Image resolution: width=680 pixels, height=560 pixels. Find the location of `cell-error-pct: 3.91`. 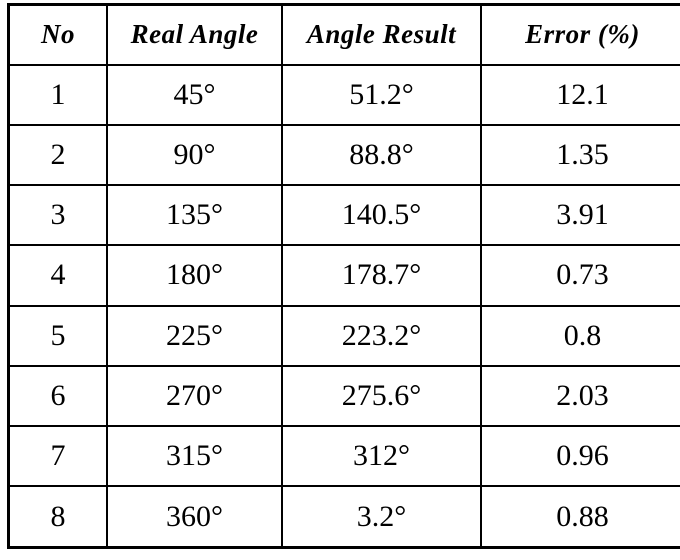

cell-error-pct: 3.91 is located at coordinates (580, 215).